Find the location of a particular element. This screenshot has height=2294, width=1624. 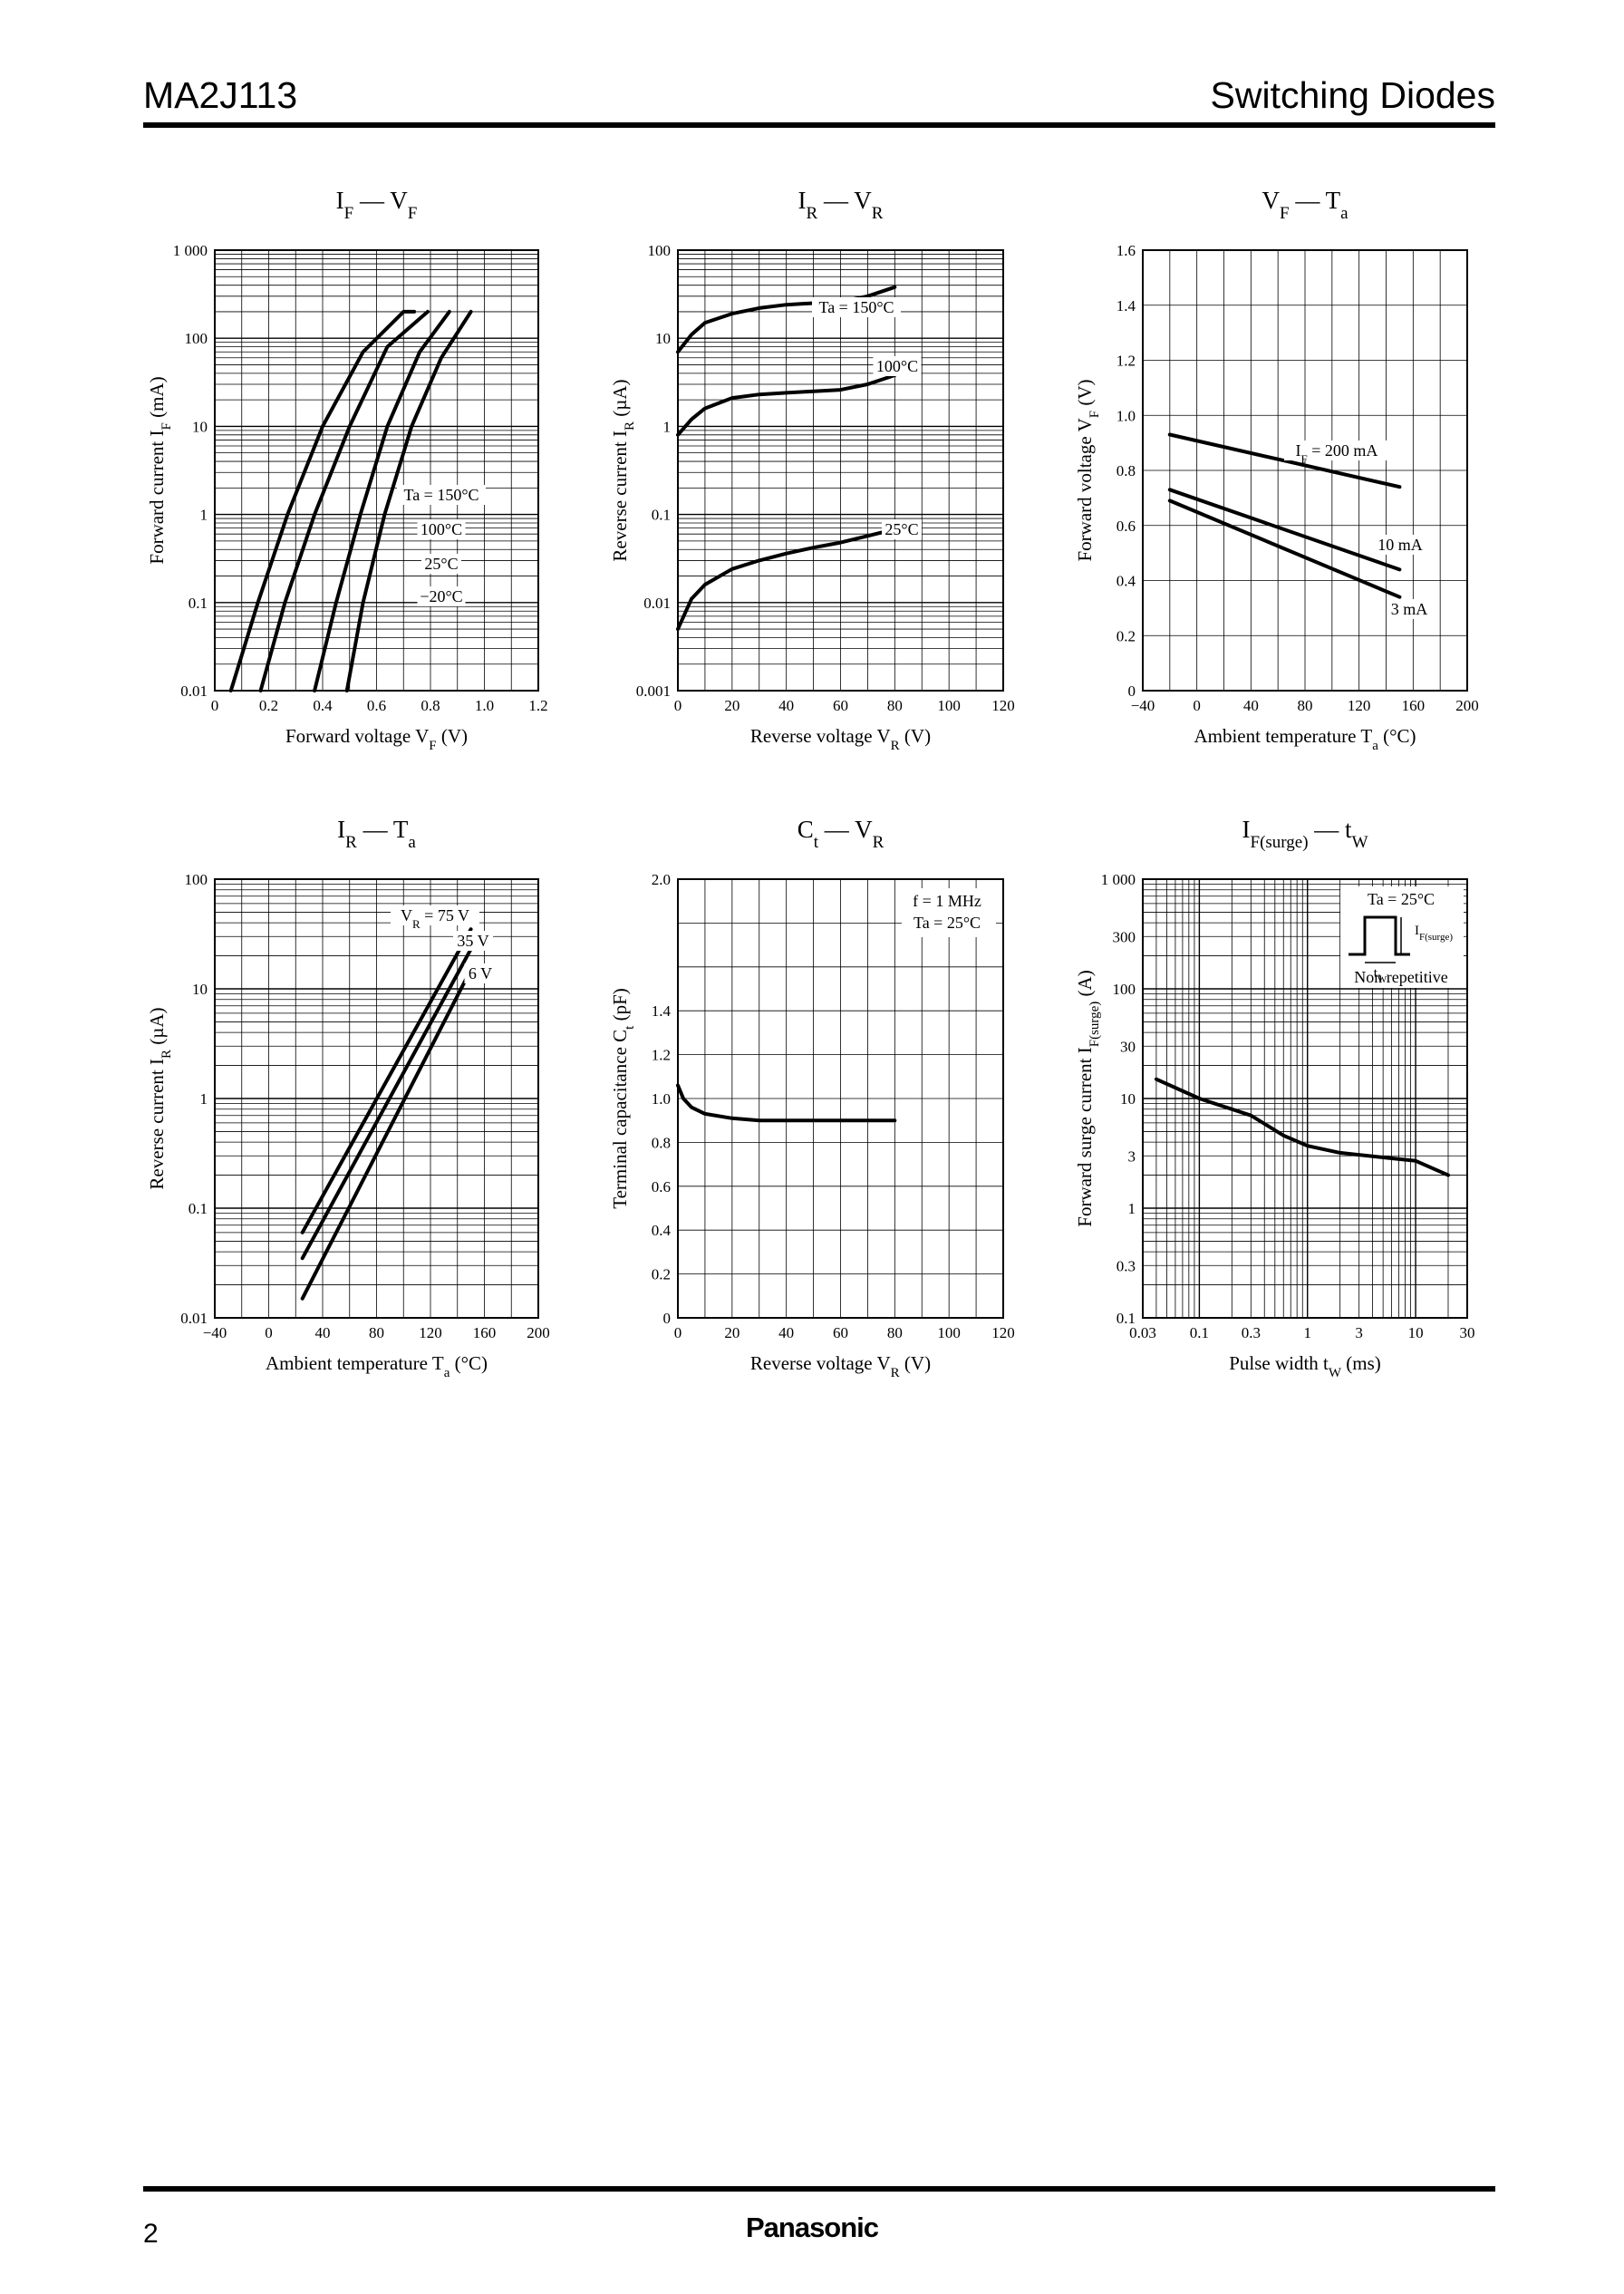

series-label: Ta = 150°C is located at coordinates (440, 495).